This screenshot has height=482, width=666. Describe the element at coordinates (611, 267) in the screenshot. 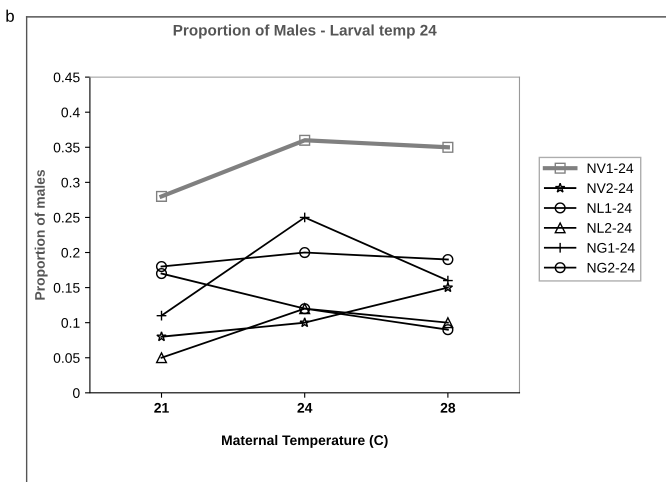

I see `legend-label: NG2-24` at that location.